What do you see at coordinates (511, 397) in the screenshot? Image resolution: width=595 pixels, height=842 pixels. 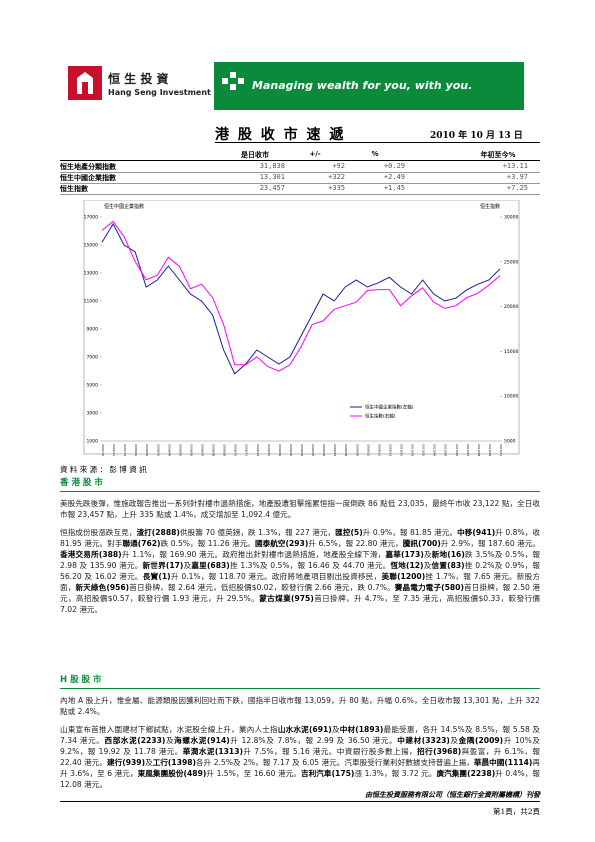 I see `y2-tick-label: 10000` at bounding box center [511, 397].